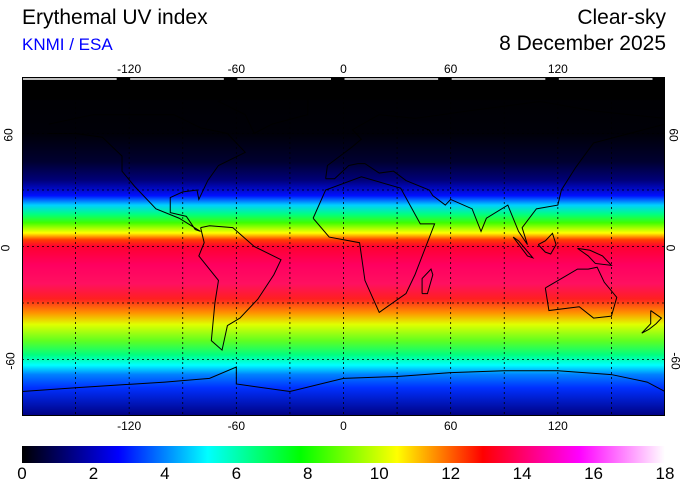  What do you see at coordinates (67, 44) in the screenshot?
I see `source-label: KNMI / ESA` at bounding box center [67, 44].